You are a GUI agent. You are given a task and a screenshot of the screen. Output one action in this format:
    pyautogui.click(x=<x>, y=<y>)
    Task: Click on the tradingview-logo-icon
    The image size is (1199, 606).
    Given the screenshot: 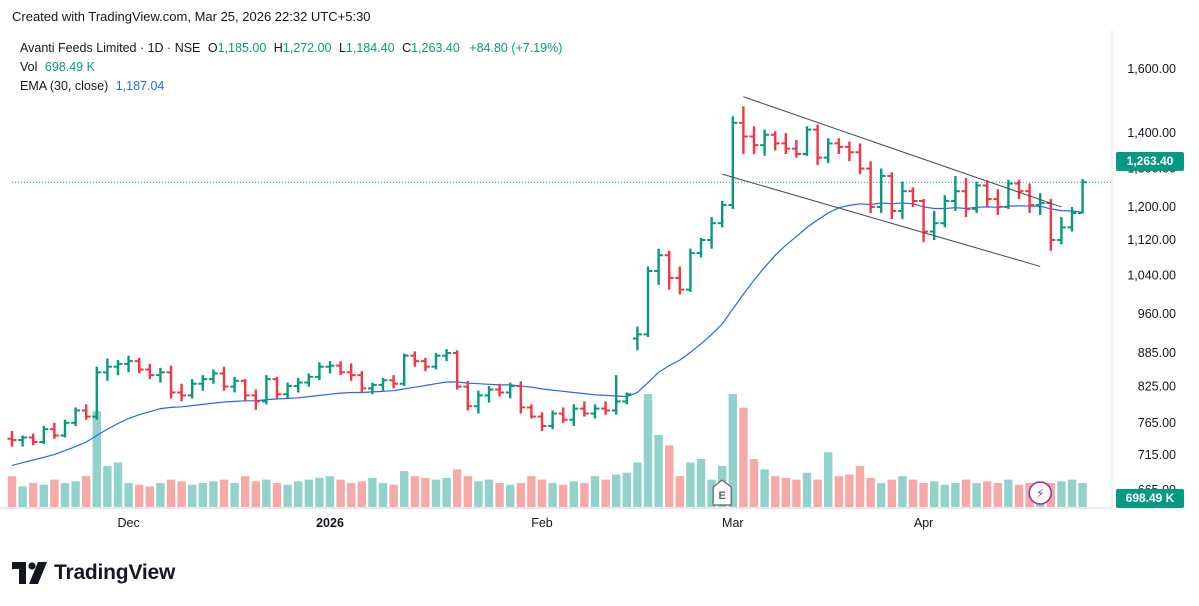 What is the action you would take?
    pyautogui.click(x=29, y=573)
    